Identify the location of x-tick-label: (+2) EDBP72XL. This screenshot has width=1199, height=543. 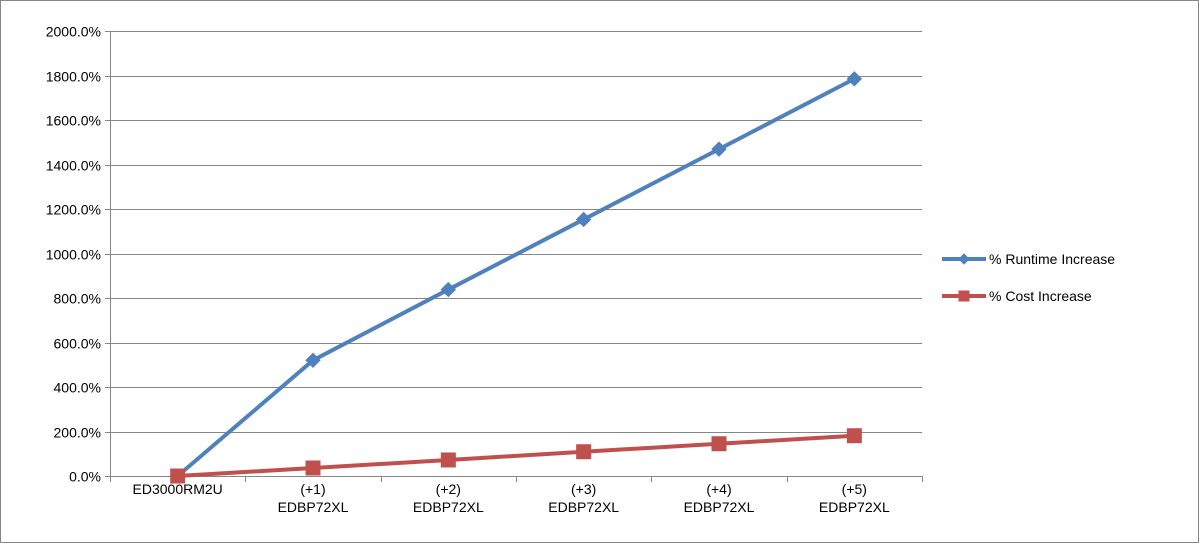
(448, 498).